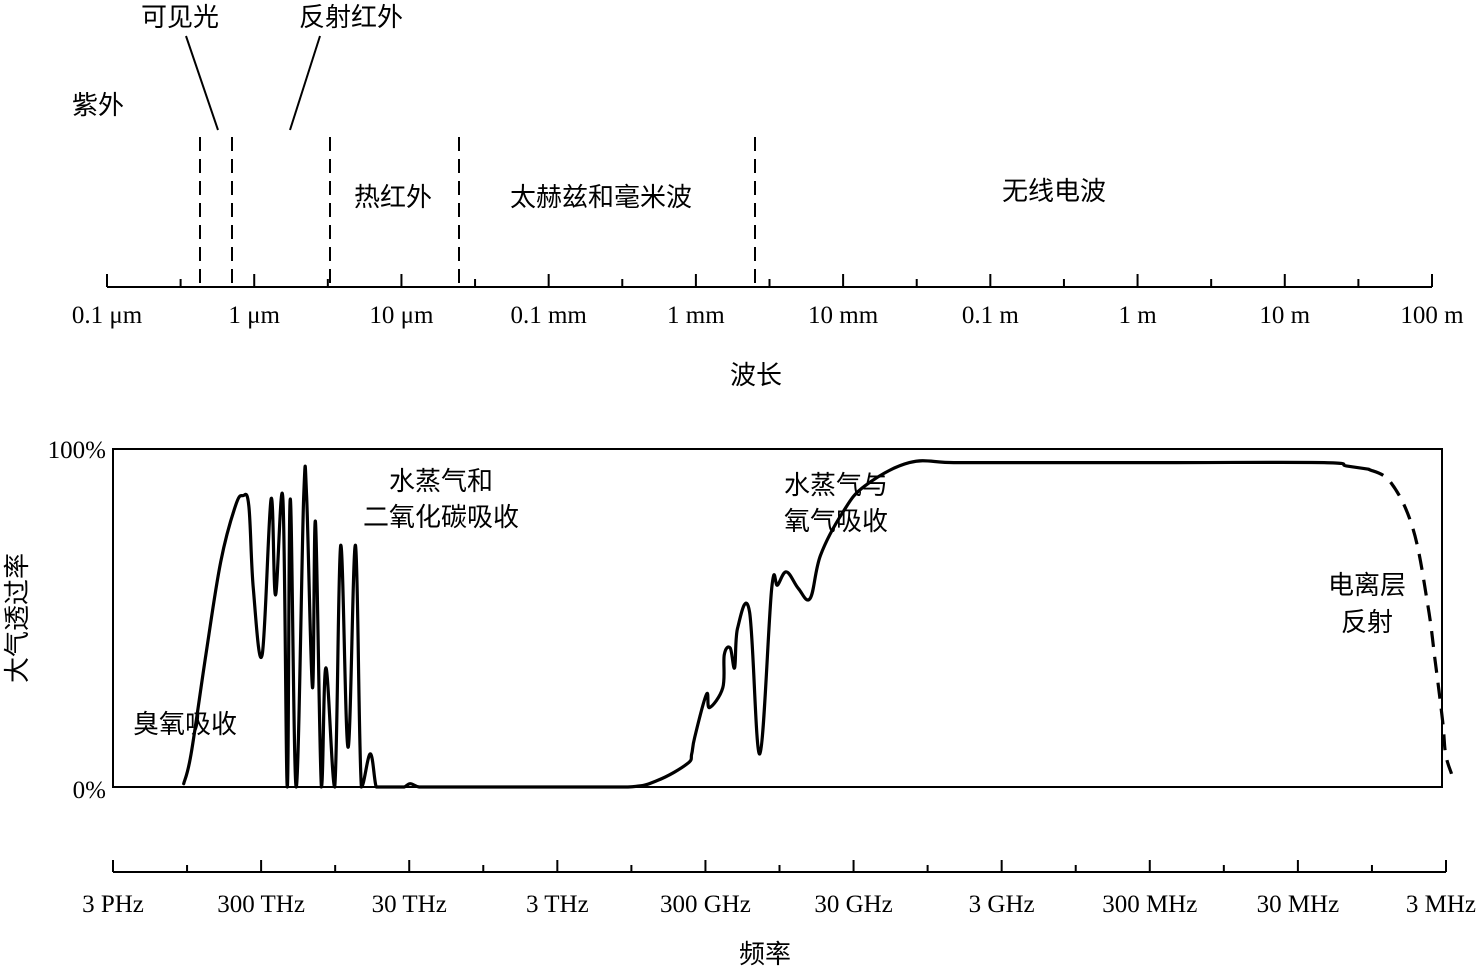 This screenshot has width=1476, height=972. I want to click on visible-leader-line, so click(202, 83).